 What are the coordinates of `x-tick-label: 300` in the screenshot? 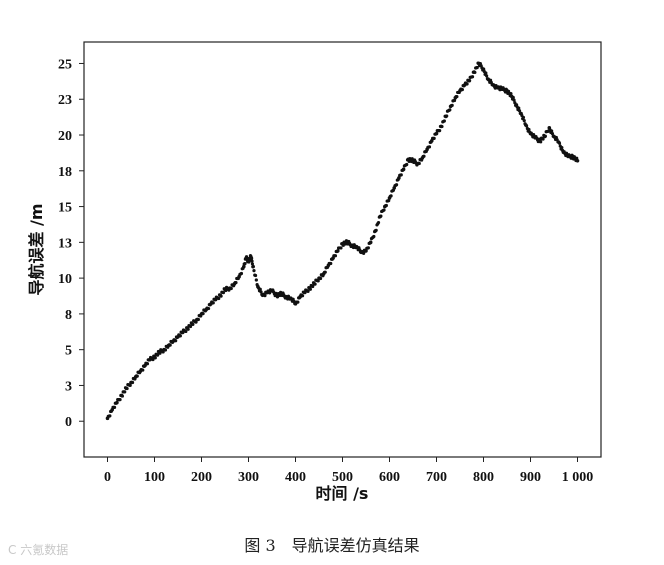 It's located at (248, 477).